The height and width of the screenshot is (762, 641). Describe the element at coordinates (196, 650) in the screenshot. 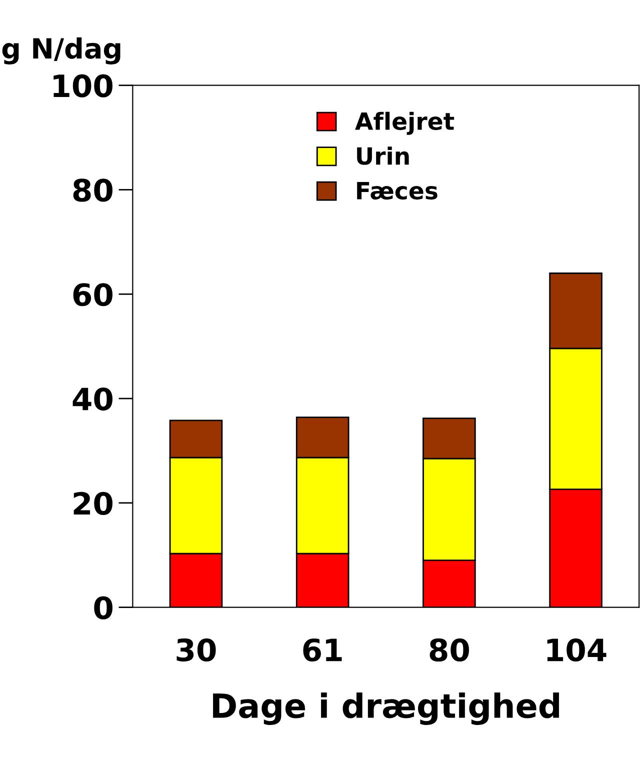

I see `x-tick-label: 30` at that location.